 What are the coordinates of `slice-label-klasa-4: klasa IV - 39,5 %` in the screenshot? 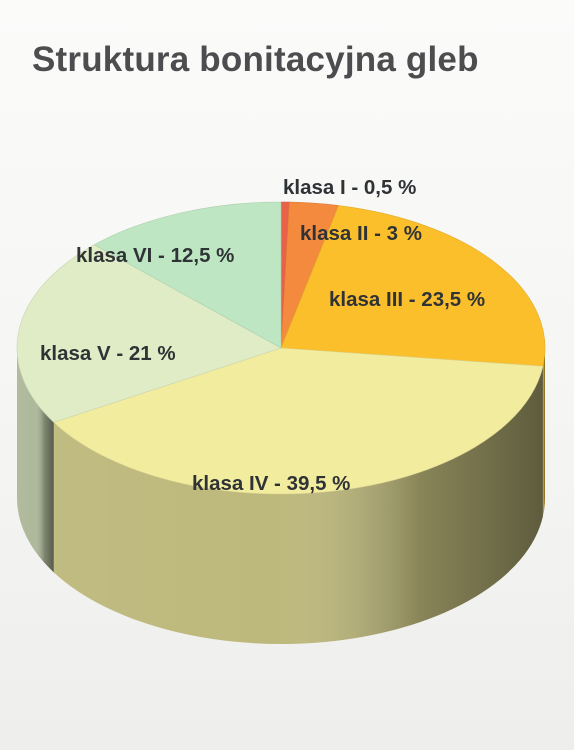 It's located at (271, 483).